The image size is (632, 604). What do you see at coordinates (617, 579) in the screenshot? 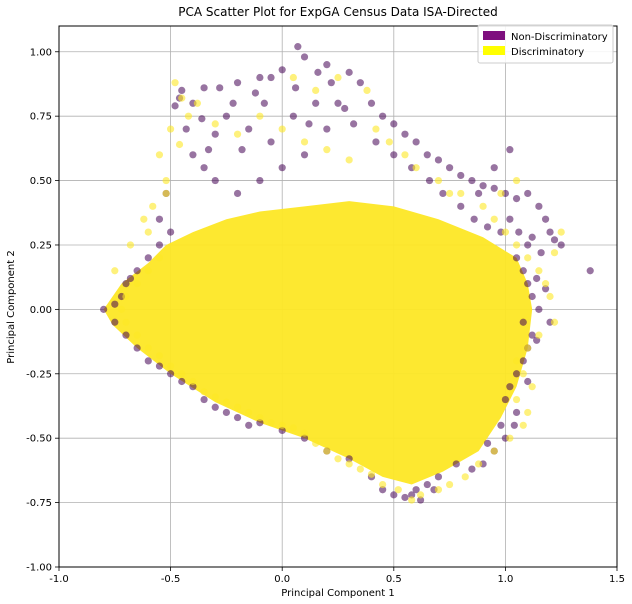
I see `x-tick-label: 1.5` at bounding box center [617, 579].